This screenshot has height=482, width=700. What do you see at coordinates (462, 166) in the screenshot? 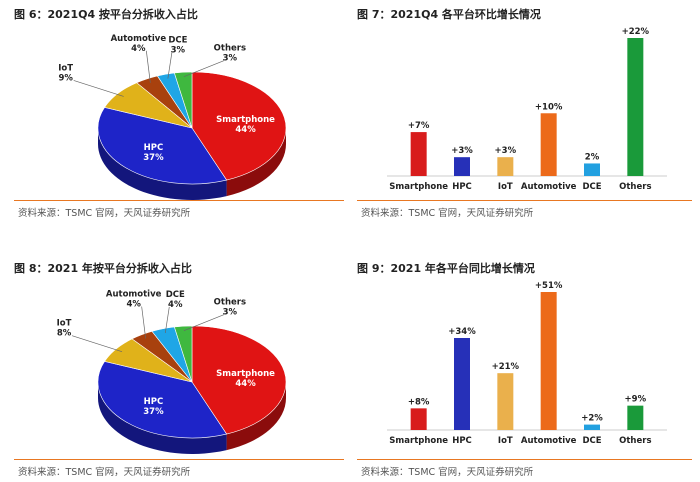
I see `fig7-bar-hpc` at bounding box center [462, 166].